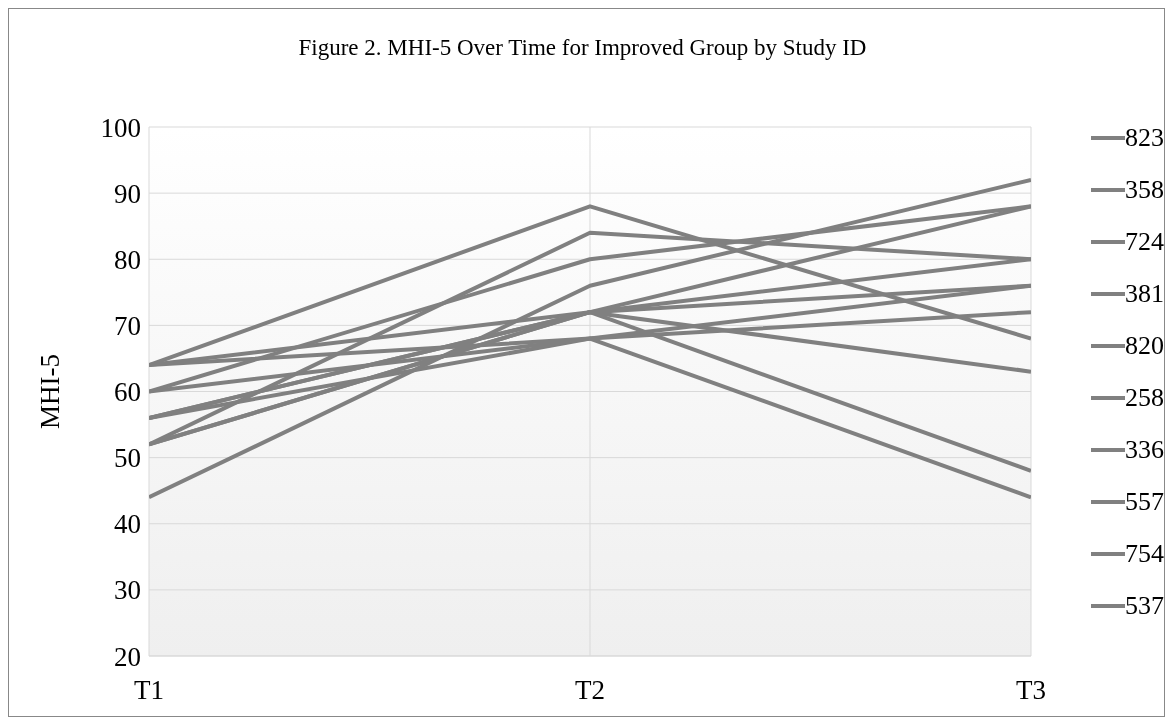 Image resolution: width=1173 pixels, height=725 pixels. Describe the element at coordinates (1144, 138) in the screenshot. I see `legend-label: 823` at that location.